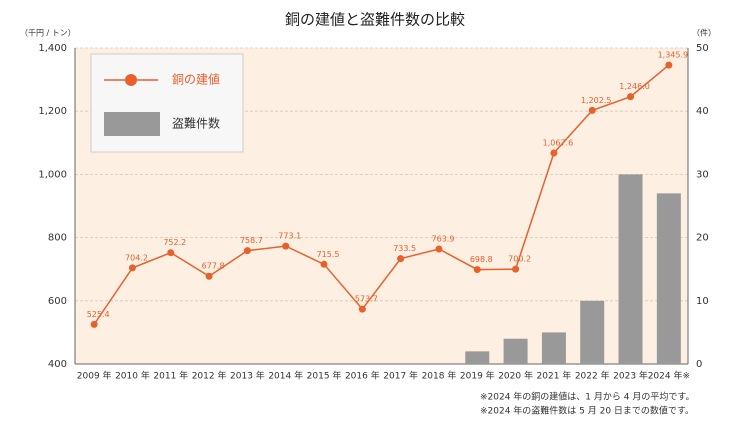 This screenshot has width=751, height=426. What do you see at coordinates (196, 79) in the screenshot?
I see `legend-label: 銅の建値` at bounding box center [196, 79].